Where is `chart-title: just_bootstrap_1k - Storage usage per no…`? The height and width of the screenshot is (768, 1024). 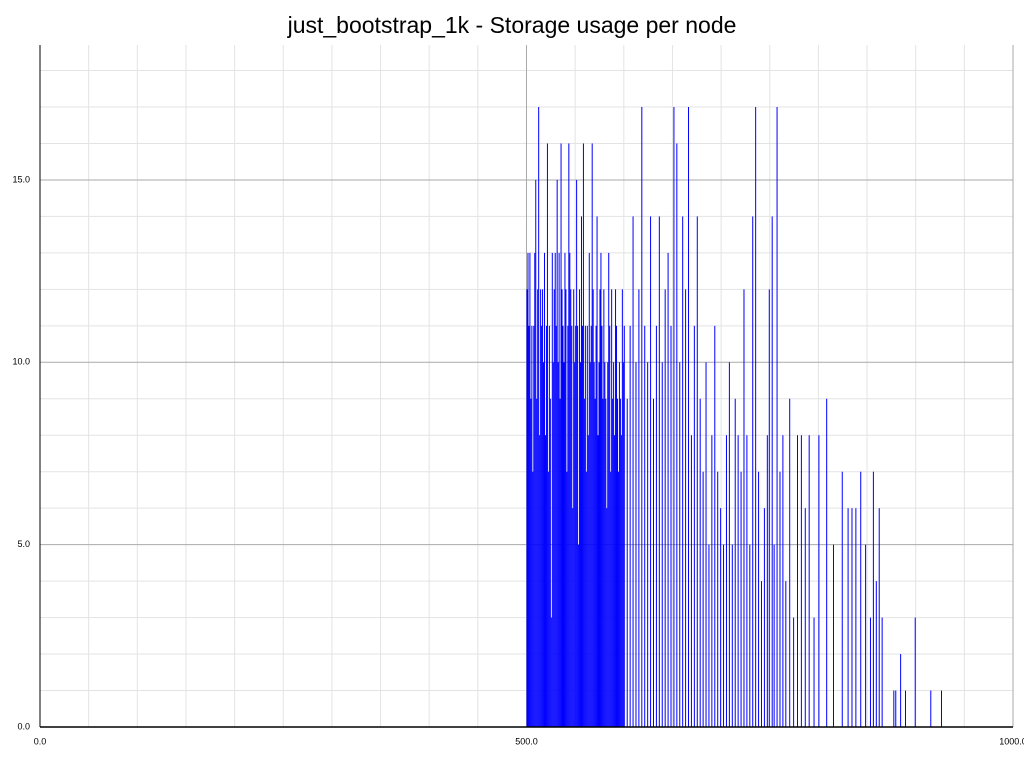 chart-title: just_bootstrap_1k - Storage usage per no… is located at coordinates (512, 25).